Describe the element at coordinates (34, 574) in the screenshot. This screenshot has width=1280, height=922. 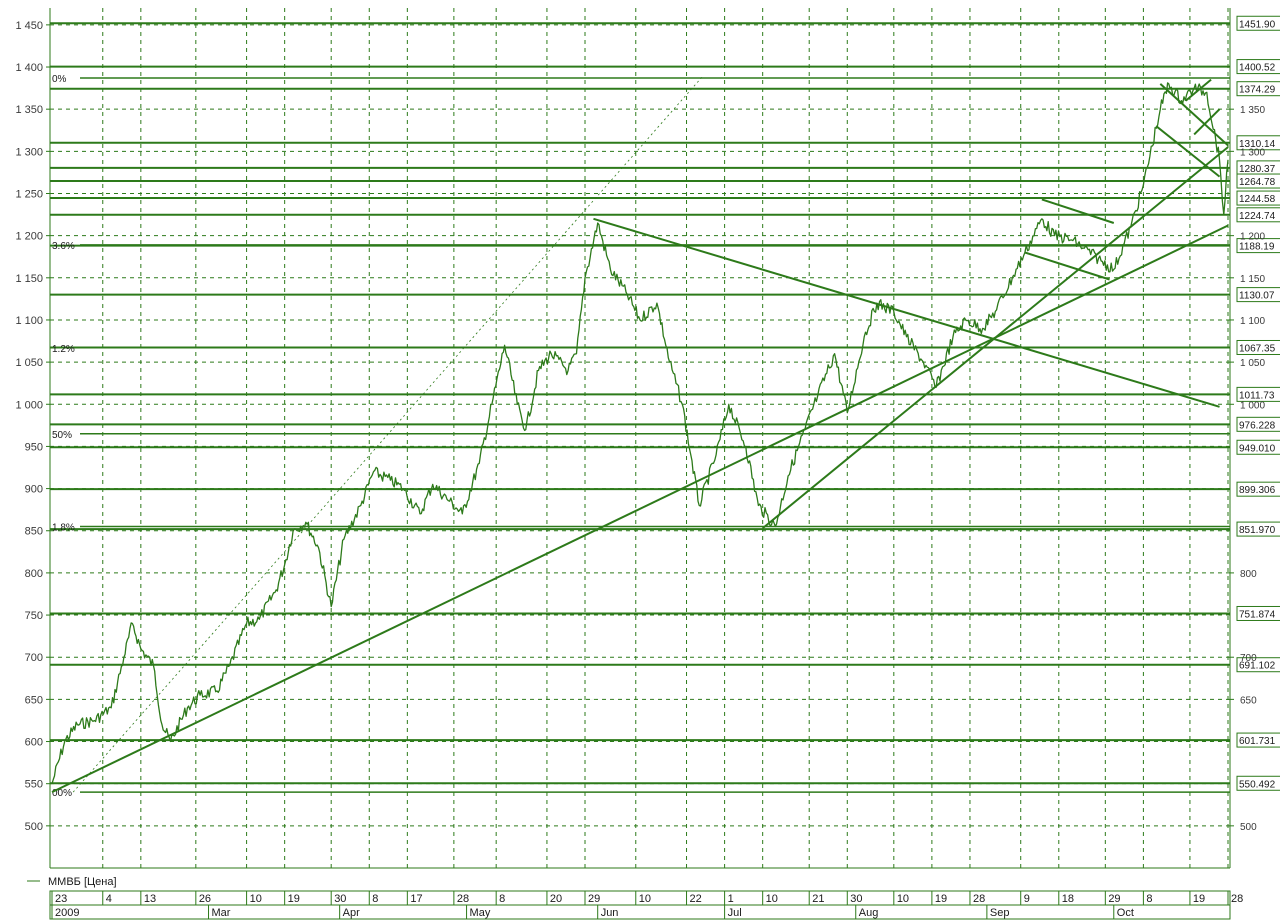
I see `y-tick-label: 800` at that location.